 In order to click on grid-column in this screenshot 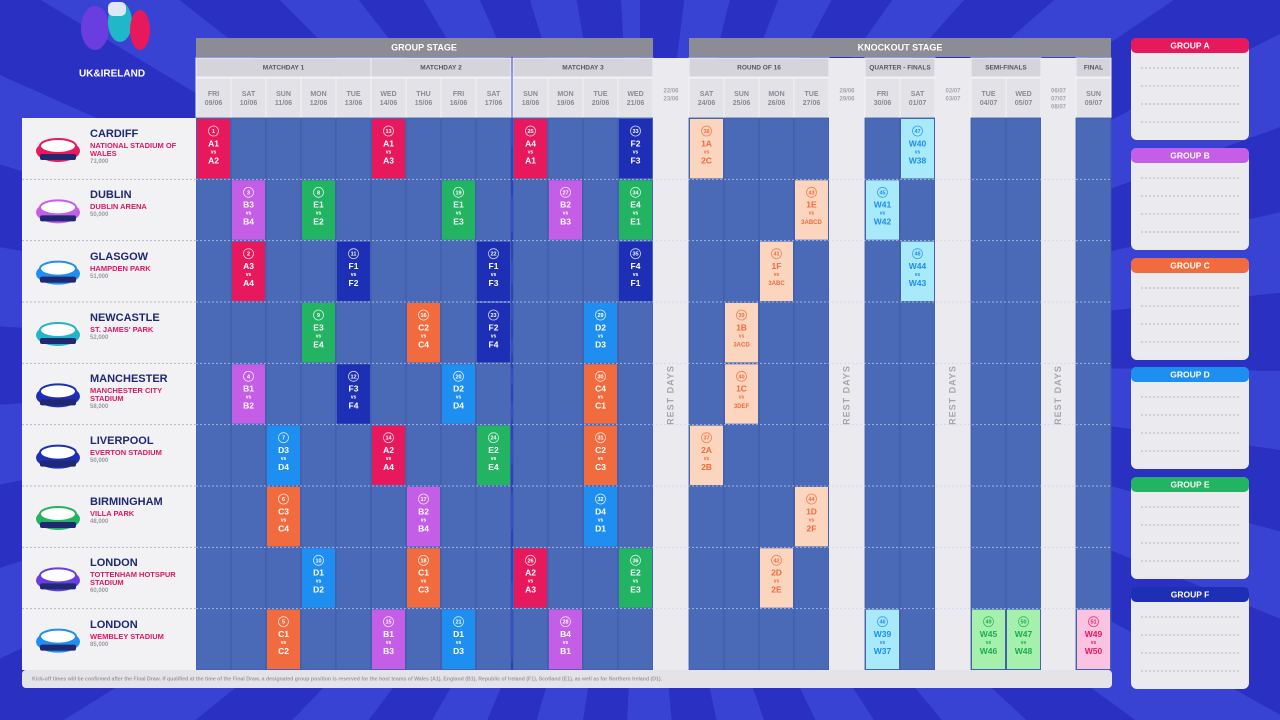, I will do `click(706, 394)`.